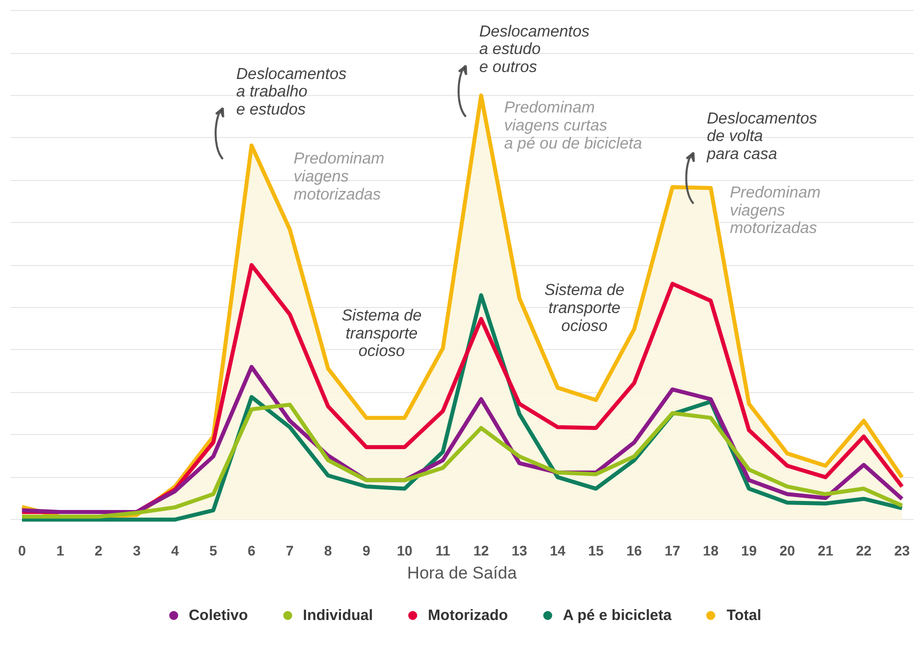  What do you see at coordinates (22, 550) in the screenshot?
I see `x-tick-label: 0` at bounding box center [22, 550].